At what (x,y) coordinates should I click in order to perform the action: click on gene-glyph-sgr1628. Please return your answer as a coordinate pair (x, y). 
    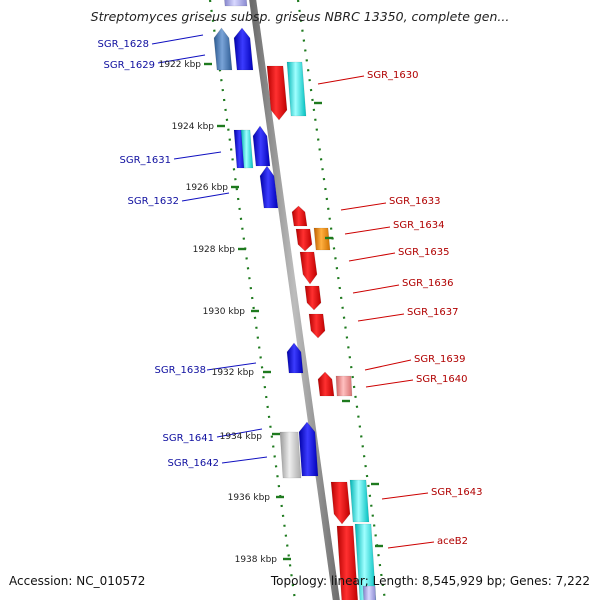
    Looking at the image, I should click on (223, 49).